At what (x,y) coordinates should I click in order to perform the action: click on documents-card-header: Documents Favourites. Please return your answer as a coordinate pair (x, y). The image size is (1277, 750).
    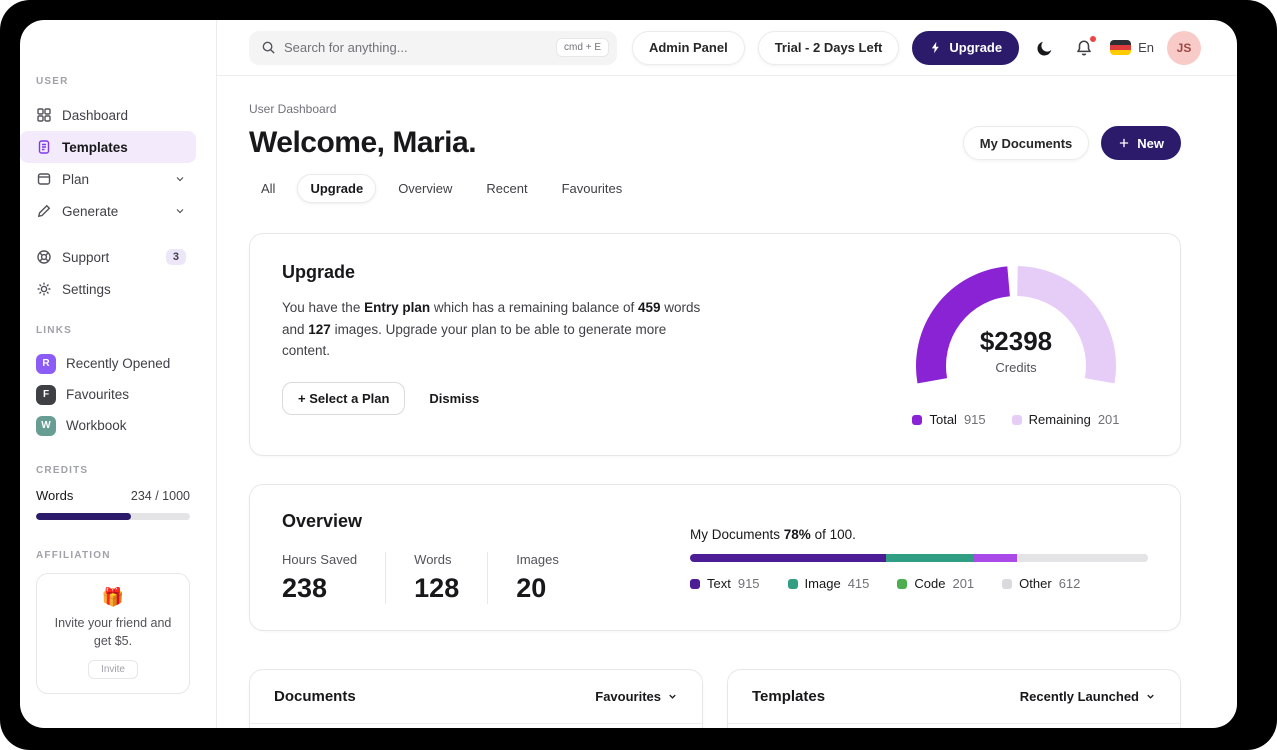
    Looking at the image, I should click on (476, 697).